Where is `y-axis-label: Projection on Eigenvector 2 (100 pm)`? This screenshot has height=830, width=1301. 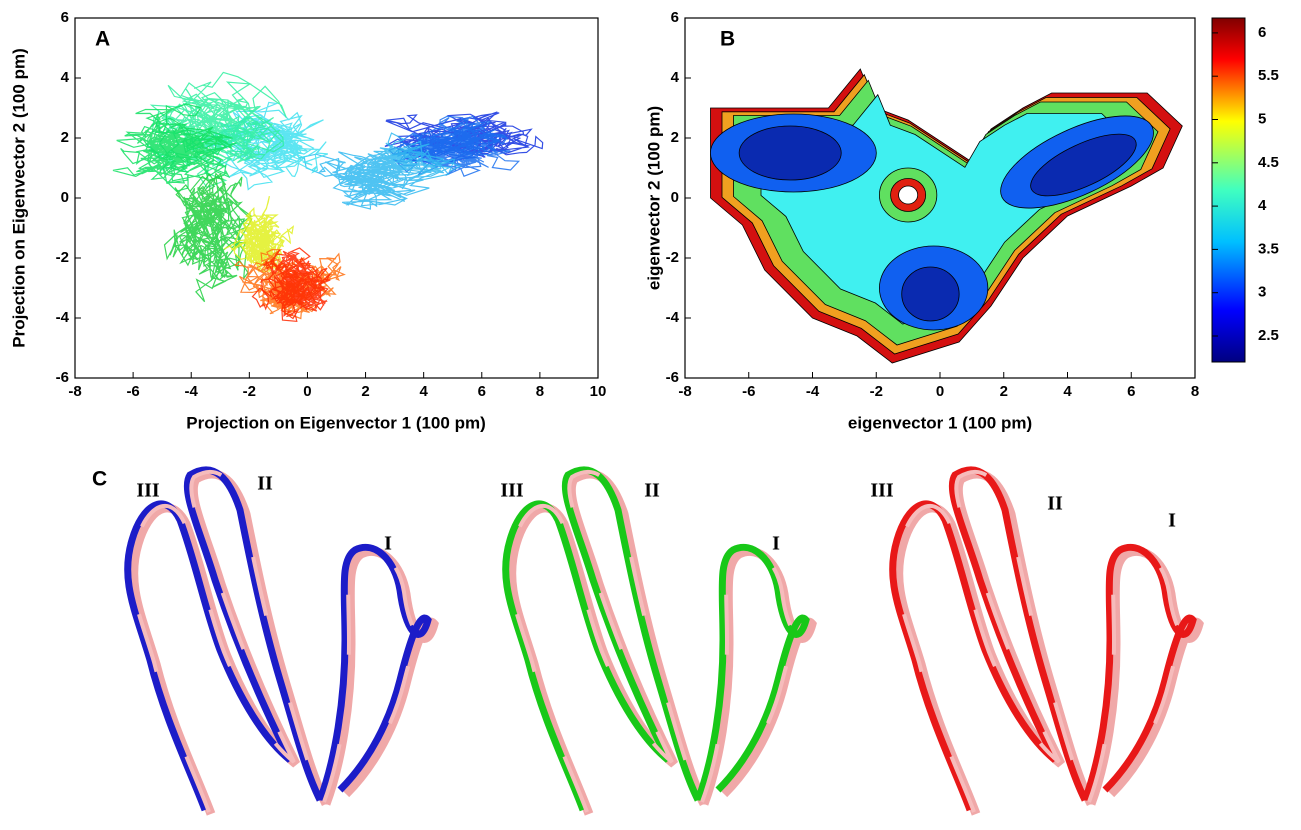 y-axis-label: Projection on Eigenvector 2 (100 pm) is located at coordinates (18, 197).